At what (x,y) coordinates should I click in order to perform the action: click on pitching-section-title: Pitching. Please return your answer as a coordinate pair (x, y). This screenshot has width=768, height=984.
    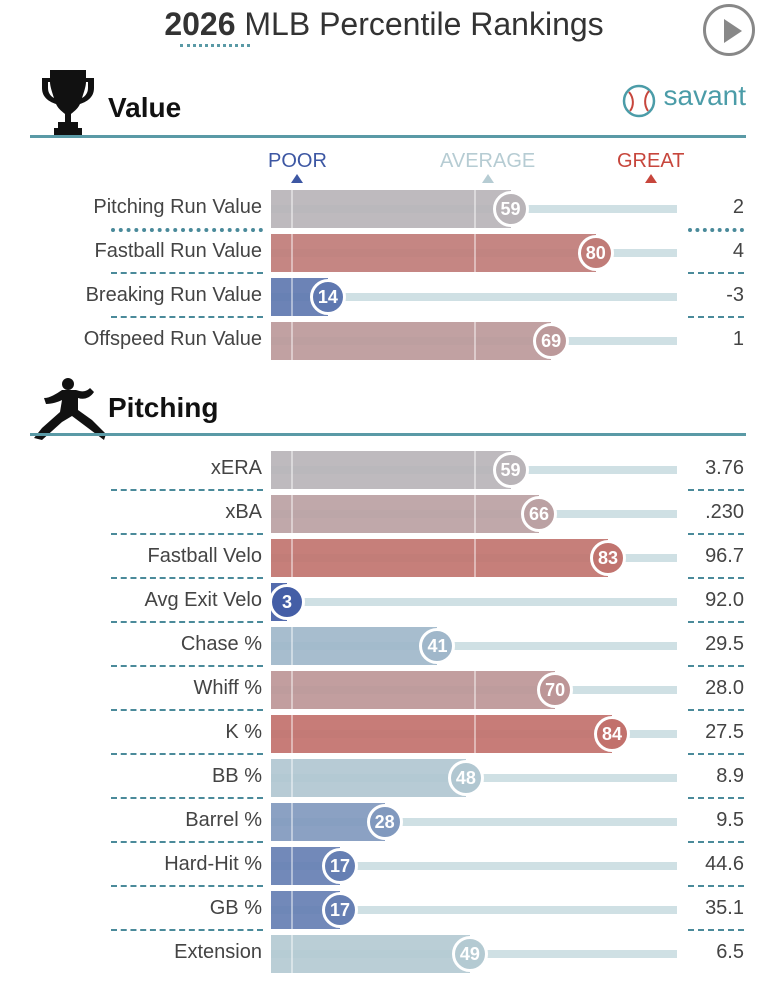
    Looking at the image, I should click on (163, 407).